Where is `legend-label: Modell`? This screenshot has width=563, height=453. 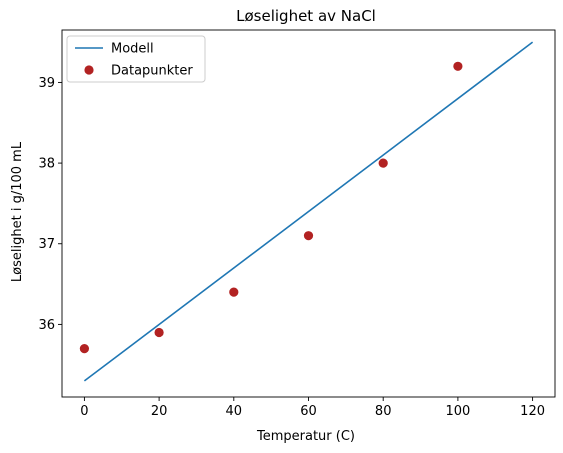 legend-label: Modell is located at coordinates (132, 49).